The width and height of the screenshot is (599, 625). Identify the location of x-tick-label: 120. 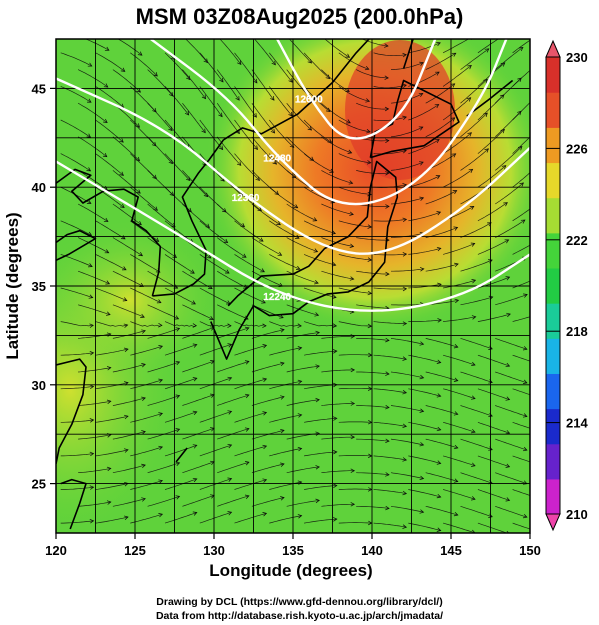
(56, 550).